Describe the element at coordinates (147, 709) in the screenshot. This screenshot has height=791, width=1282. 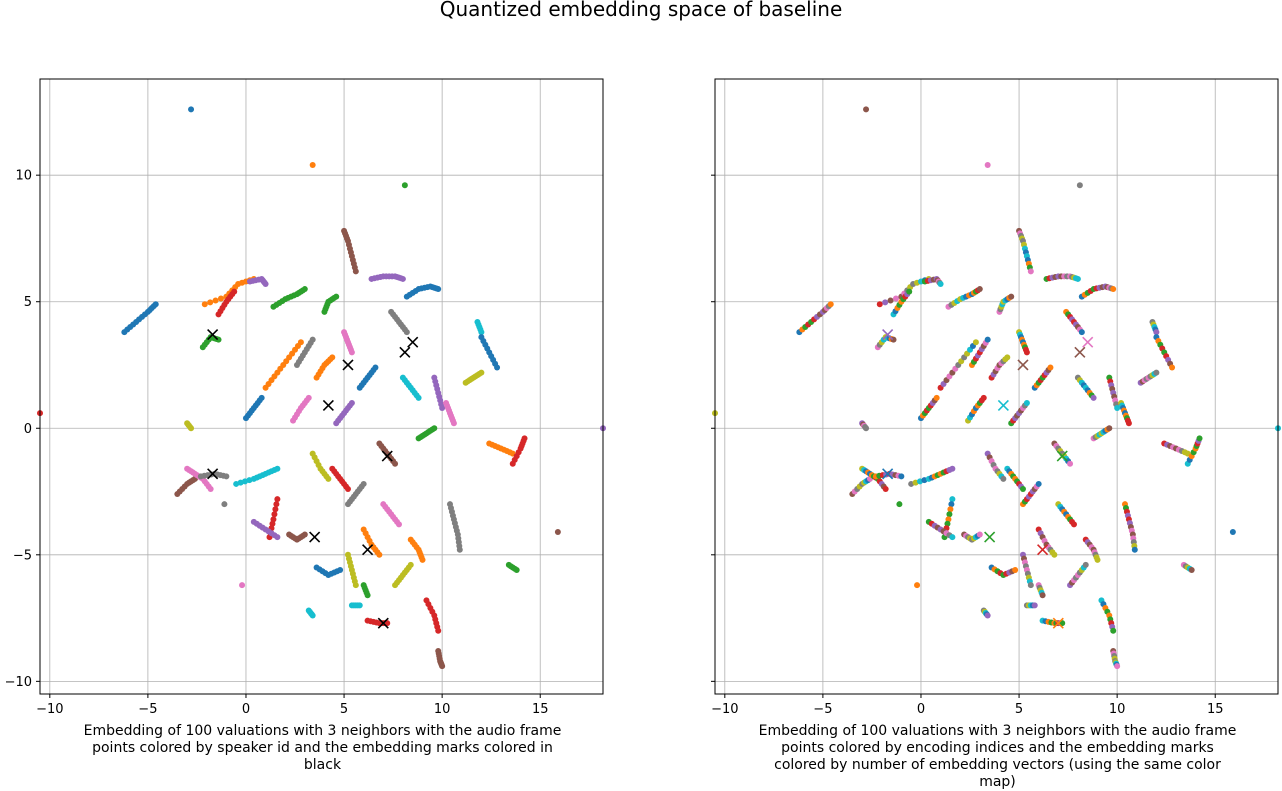
I see `x-tick-label: −5` at that location.